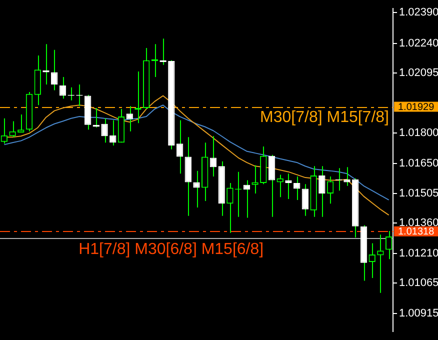  What do you see at coordinates (324, 117) in the screenshot?
I see `ref-line-label: M30[7/8] M15[7/8]` at bounding box center [324, 117].